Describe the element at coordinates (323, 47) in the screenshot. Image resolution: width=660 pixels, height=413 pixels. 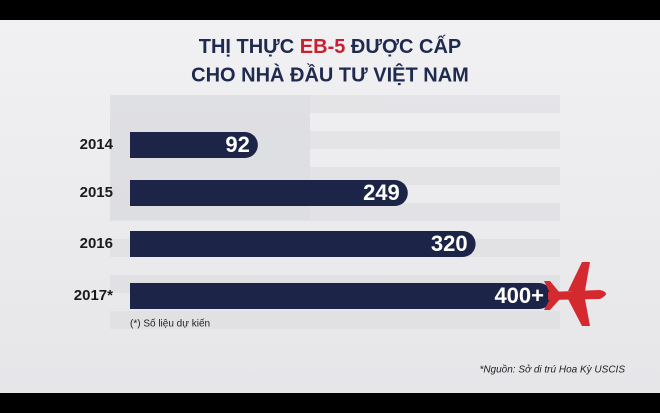
I see `title-highlight: EB-5` at that location.